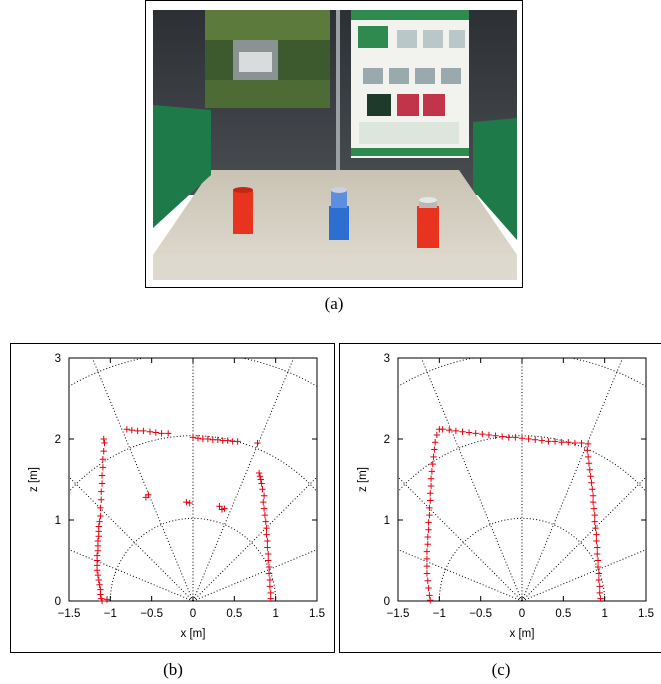  I want to click on plot-c-grid-ray, so click(460, 538).